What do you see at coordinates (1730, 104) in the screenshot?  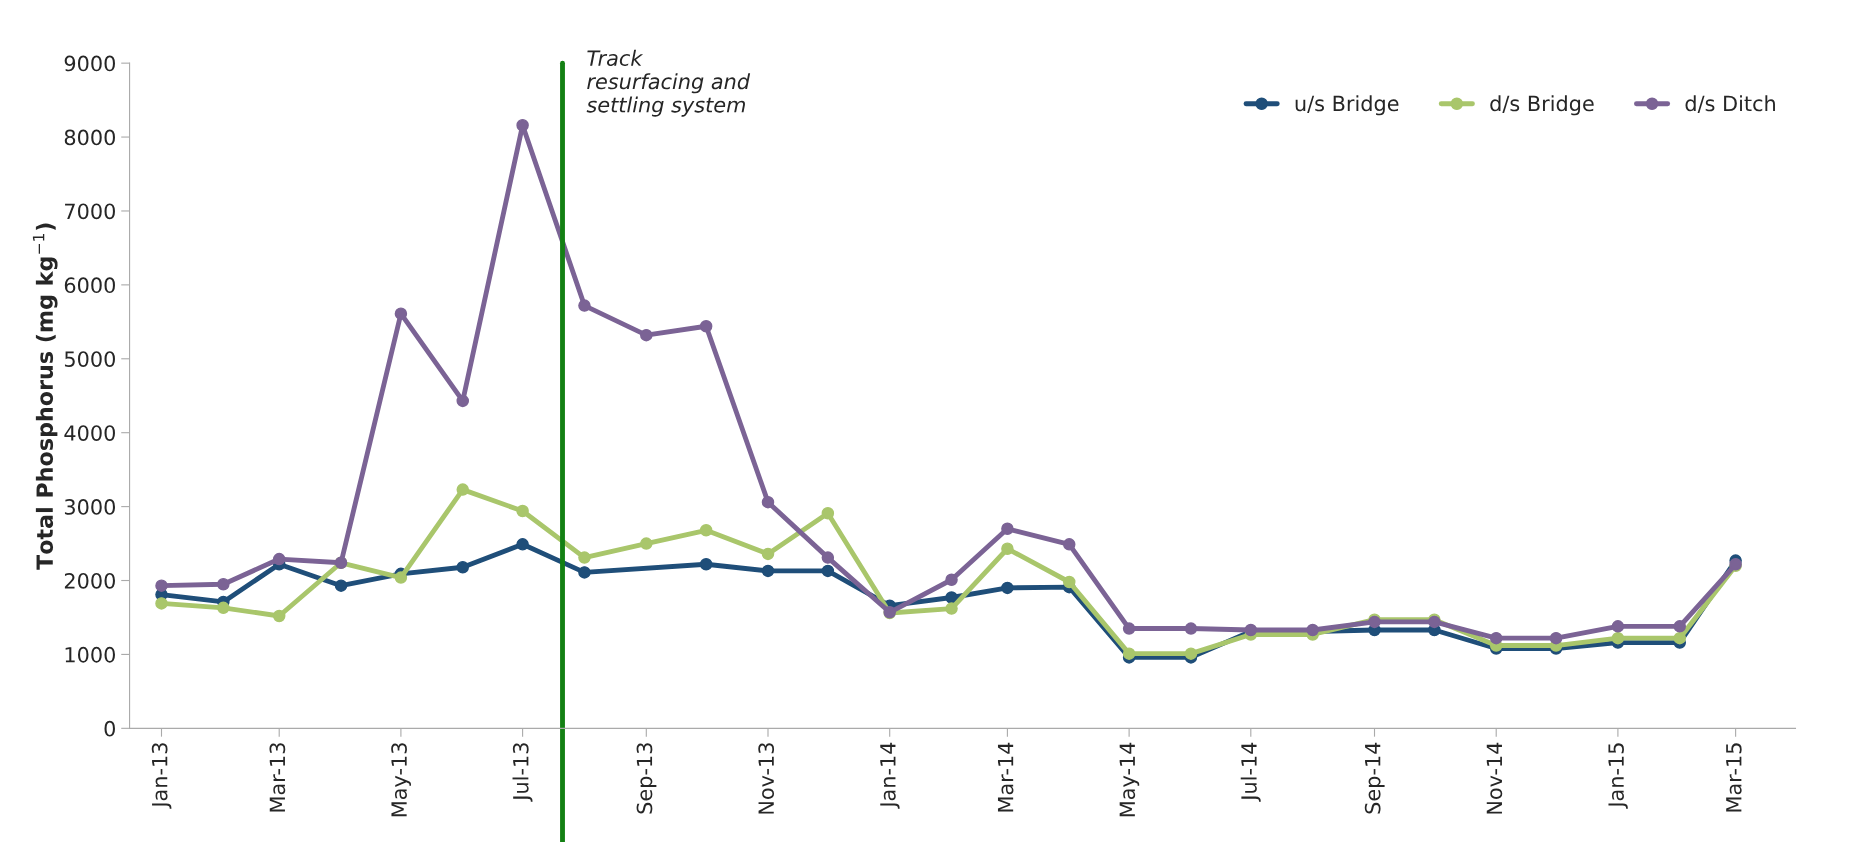 I see `legend-label: d/s Ditch` at bounding box center [1730, 104].